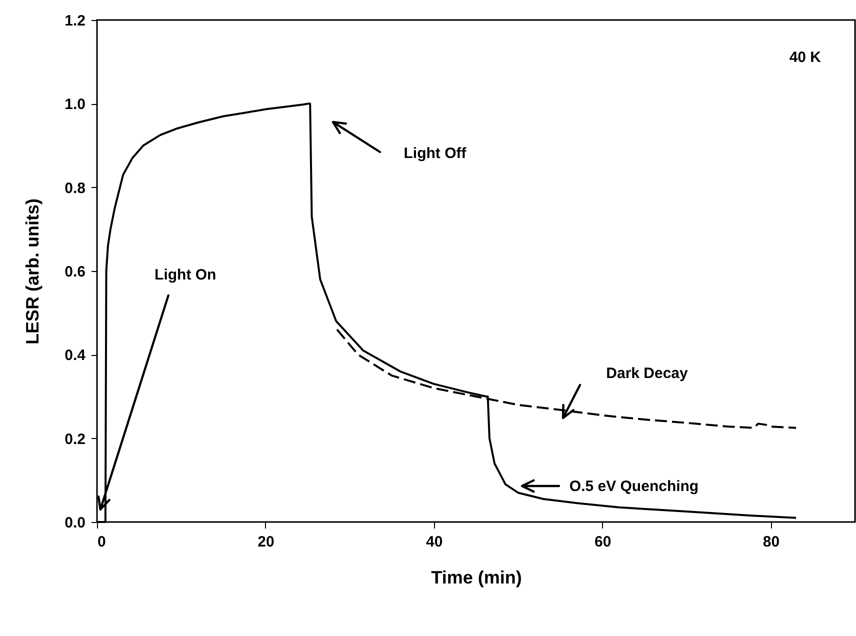  I want to click on x-tick-label: 60, so click(603, 542).